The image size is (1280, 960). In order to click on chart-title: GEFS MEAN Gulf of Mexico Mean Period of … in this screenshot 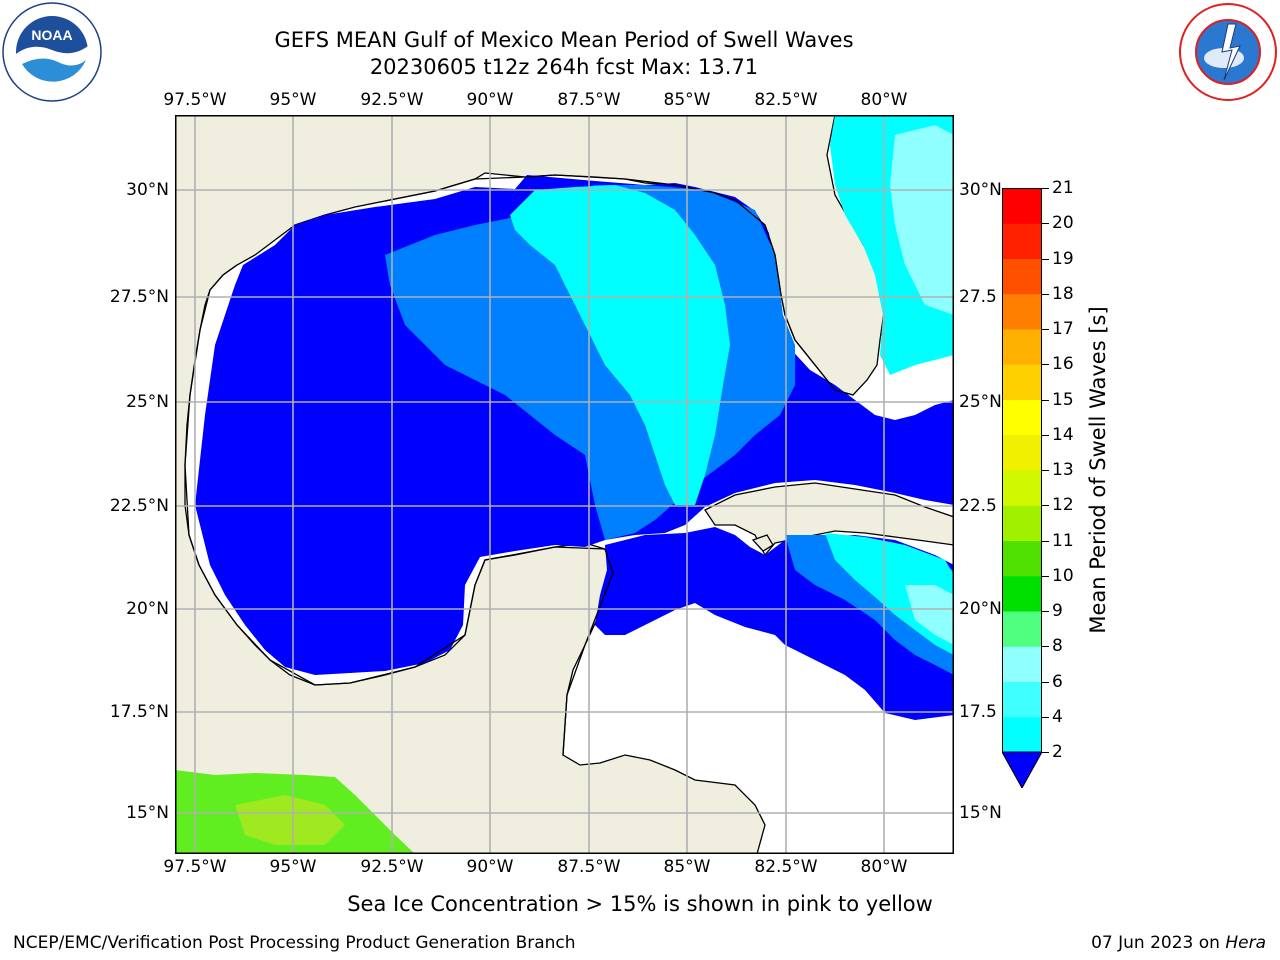, I will do `click(564, 40)`.